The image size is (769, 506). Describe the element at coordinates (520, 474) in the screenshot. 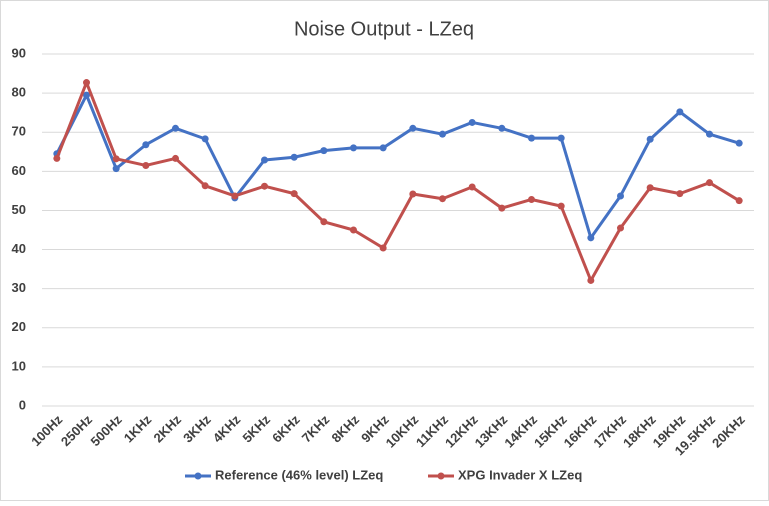

I see `legend-label: XPG Invader X LZeq` at that location.